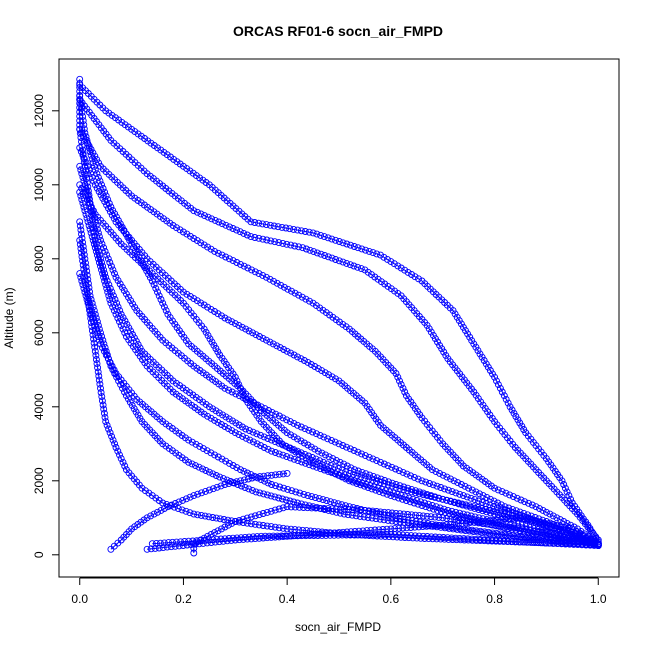 The height and width of the screenshot is (650, 650). I want to click on y-axis-label: Altitude (m), so click(9, 317).